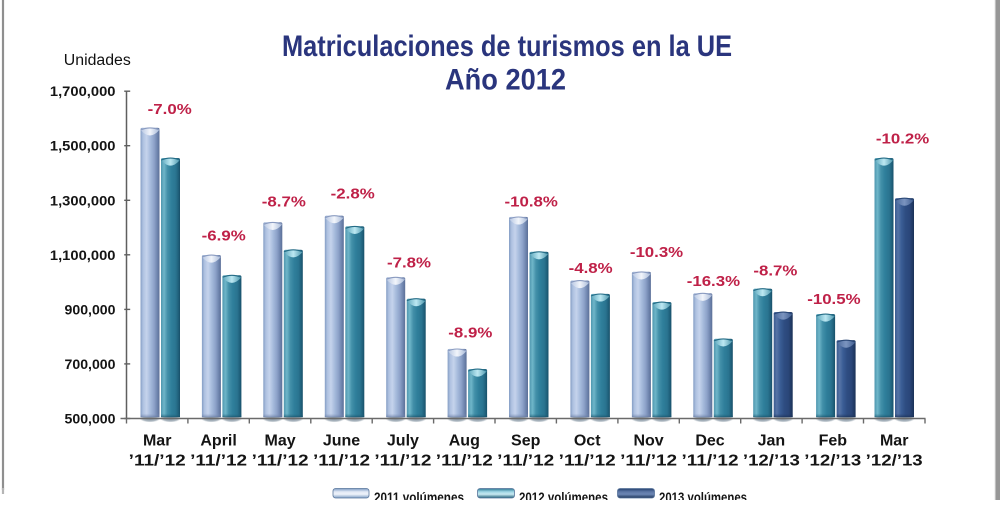 Image resolution: width=1000 pixels, height=505 pixels. Describe the element at coordinates (419, 495) in the screenshot. I see `svg-text: 2011 volúmenes` at that location.